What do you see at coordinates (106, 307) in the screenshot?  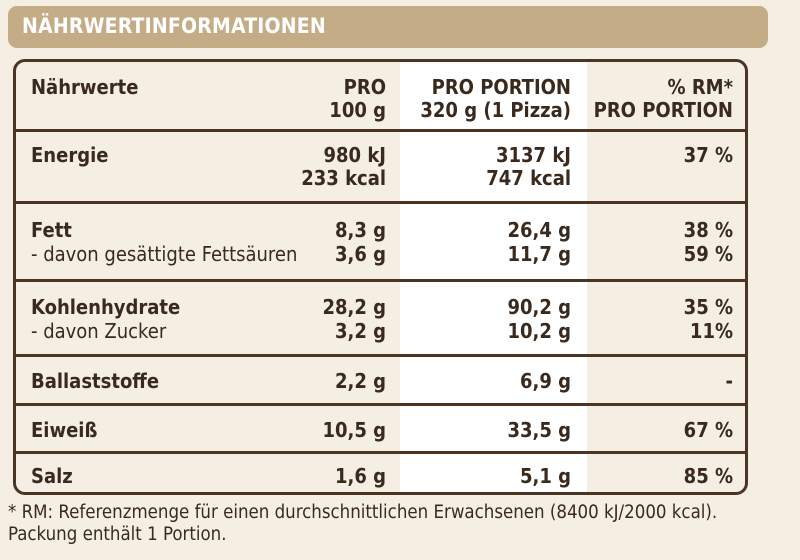 I see `row-label-kohlenhydrate: Kohlenhydrate` at bounding box center [106, 307].